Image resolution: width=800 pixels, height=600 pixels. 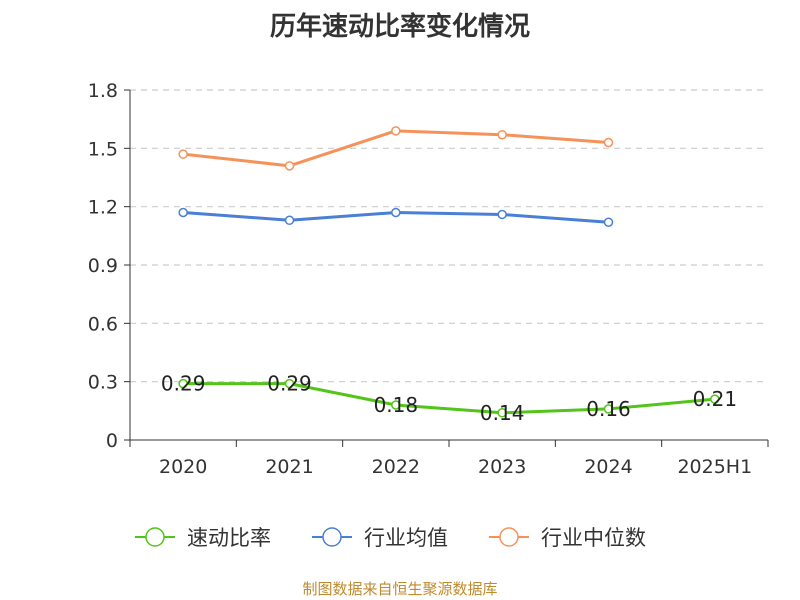 What do you see at coordinates (103, 208) in the screenshot?
I see `y-tick-label: 1.2` at bounding box center [103, 208].